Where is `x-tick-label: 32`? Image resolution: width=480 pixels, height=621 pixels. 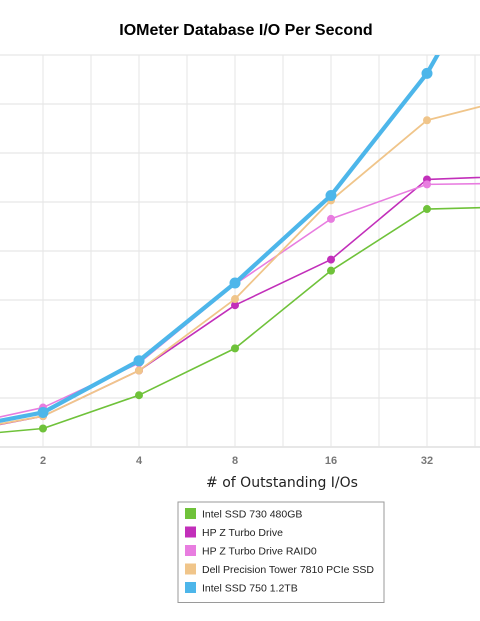
x-tick-label: 32 is located at coordinates (427, 461).